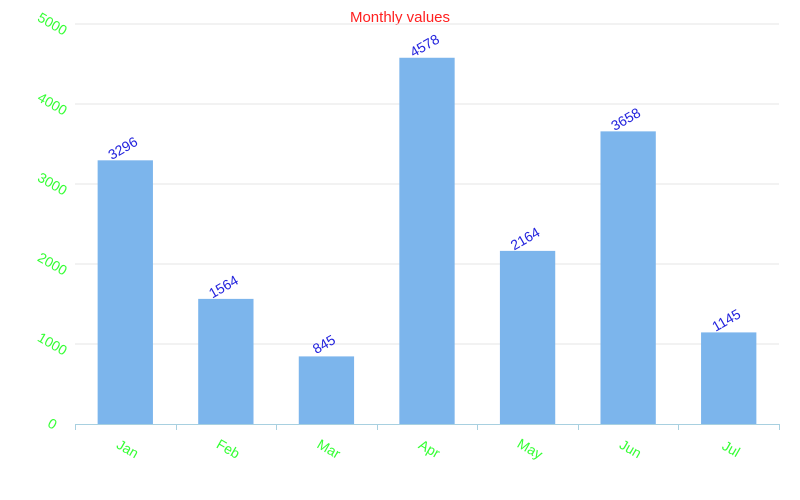  What do you see at coordinates (52, 264) in the screenshot?
I see `y-tick-label-2: 2000` at bounding box center [52, 264].